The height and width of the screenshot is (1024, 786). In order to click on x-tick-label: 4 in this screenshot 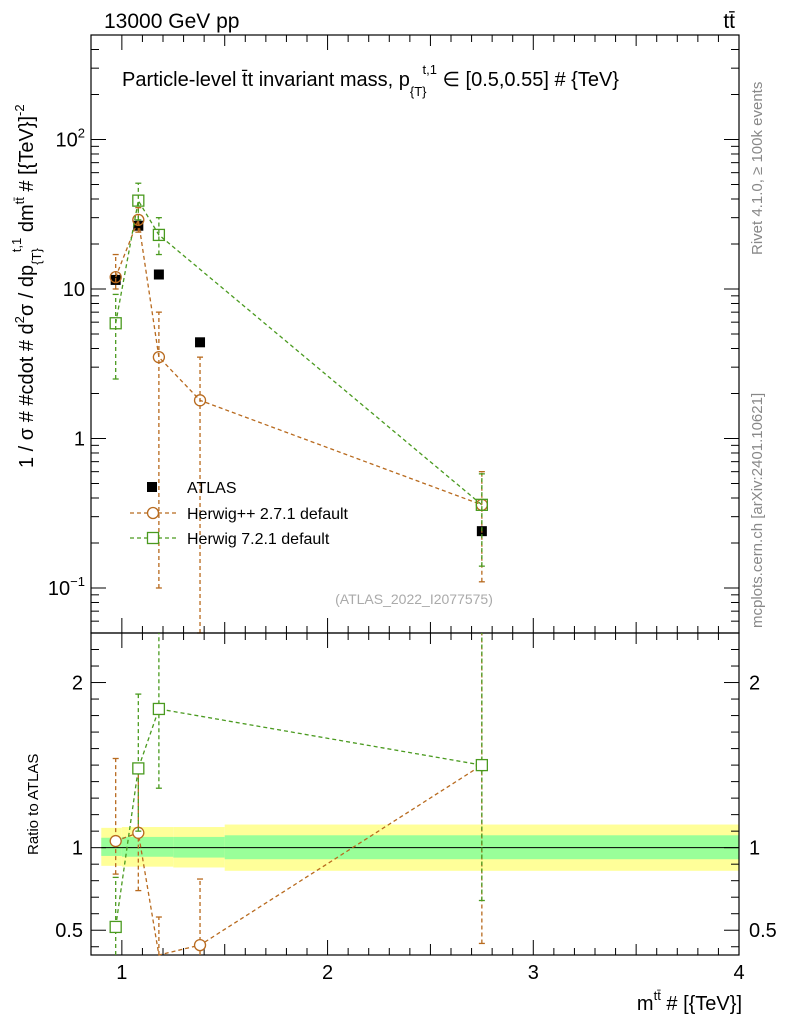, I will do `click(738, 973)`.